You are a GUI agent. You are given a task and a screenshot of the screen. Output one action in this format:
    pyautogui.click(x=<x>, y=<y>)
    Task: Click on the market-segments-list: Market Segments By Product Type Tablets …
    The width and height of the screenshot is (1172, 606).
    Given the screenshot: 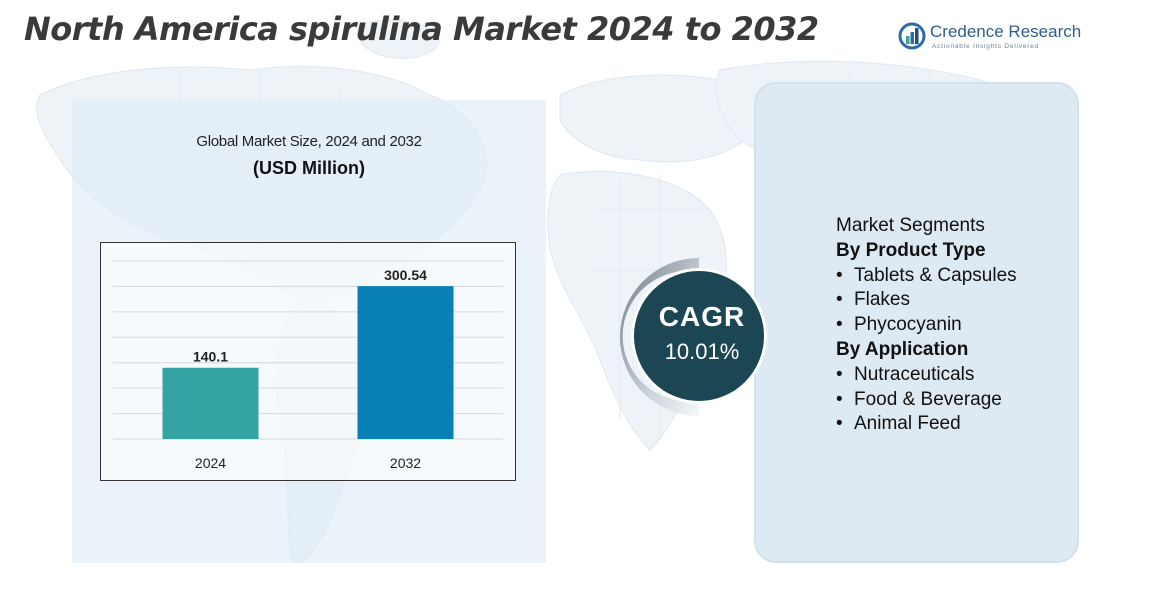 What is the action you would take?
    pyautogui.click(x=926, y=325)
    